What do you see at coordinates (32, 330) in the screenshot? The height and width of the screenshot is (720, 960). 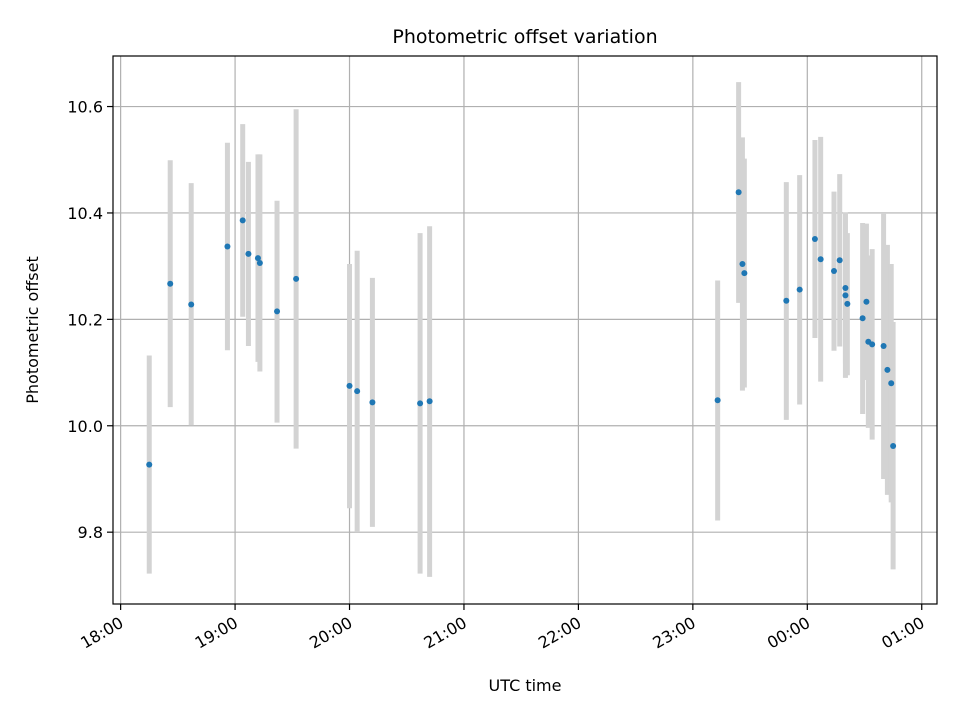 I see `y-axis-title: Photometric offset` at bounding box center [32, 330].